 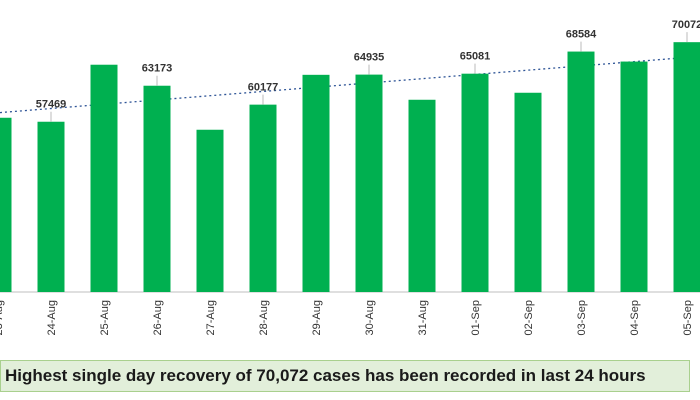 I want to click on x-tick-label: 05-Sep, so click(x=688, y=317).